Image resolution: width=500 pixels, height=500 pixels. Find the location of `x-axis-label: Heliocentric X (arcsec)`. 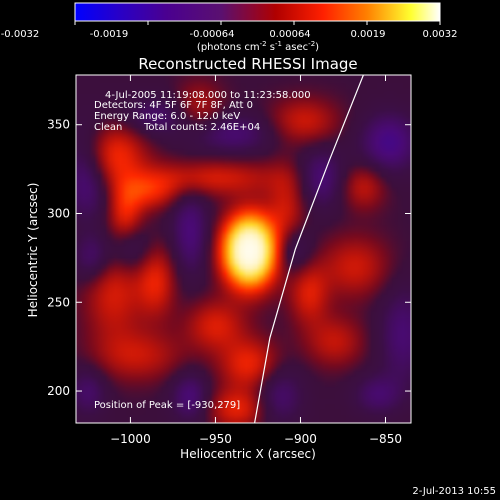

x-axis-label: Heliocentric X (arcsec) is located at coordinates (248, 454).